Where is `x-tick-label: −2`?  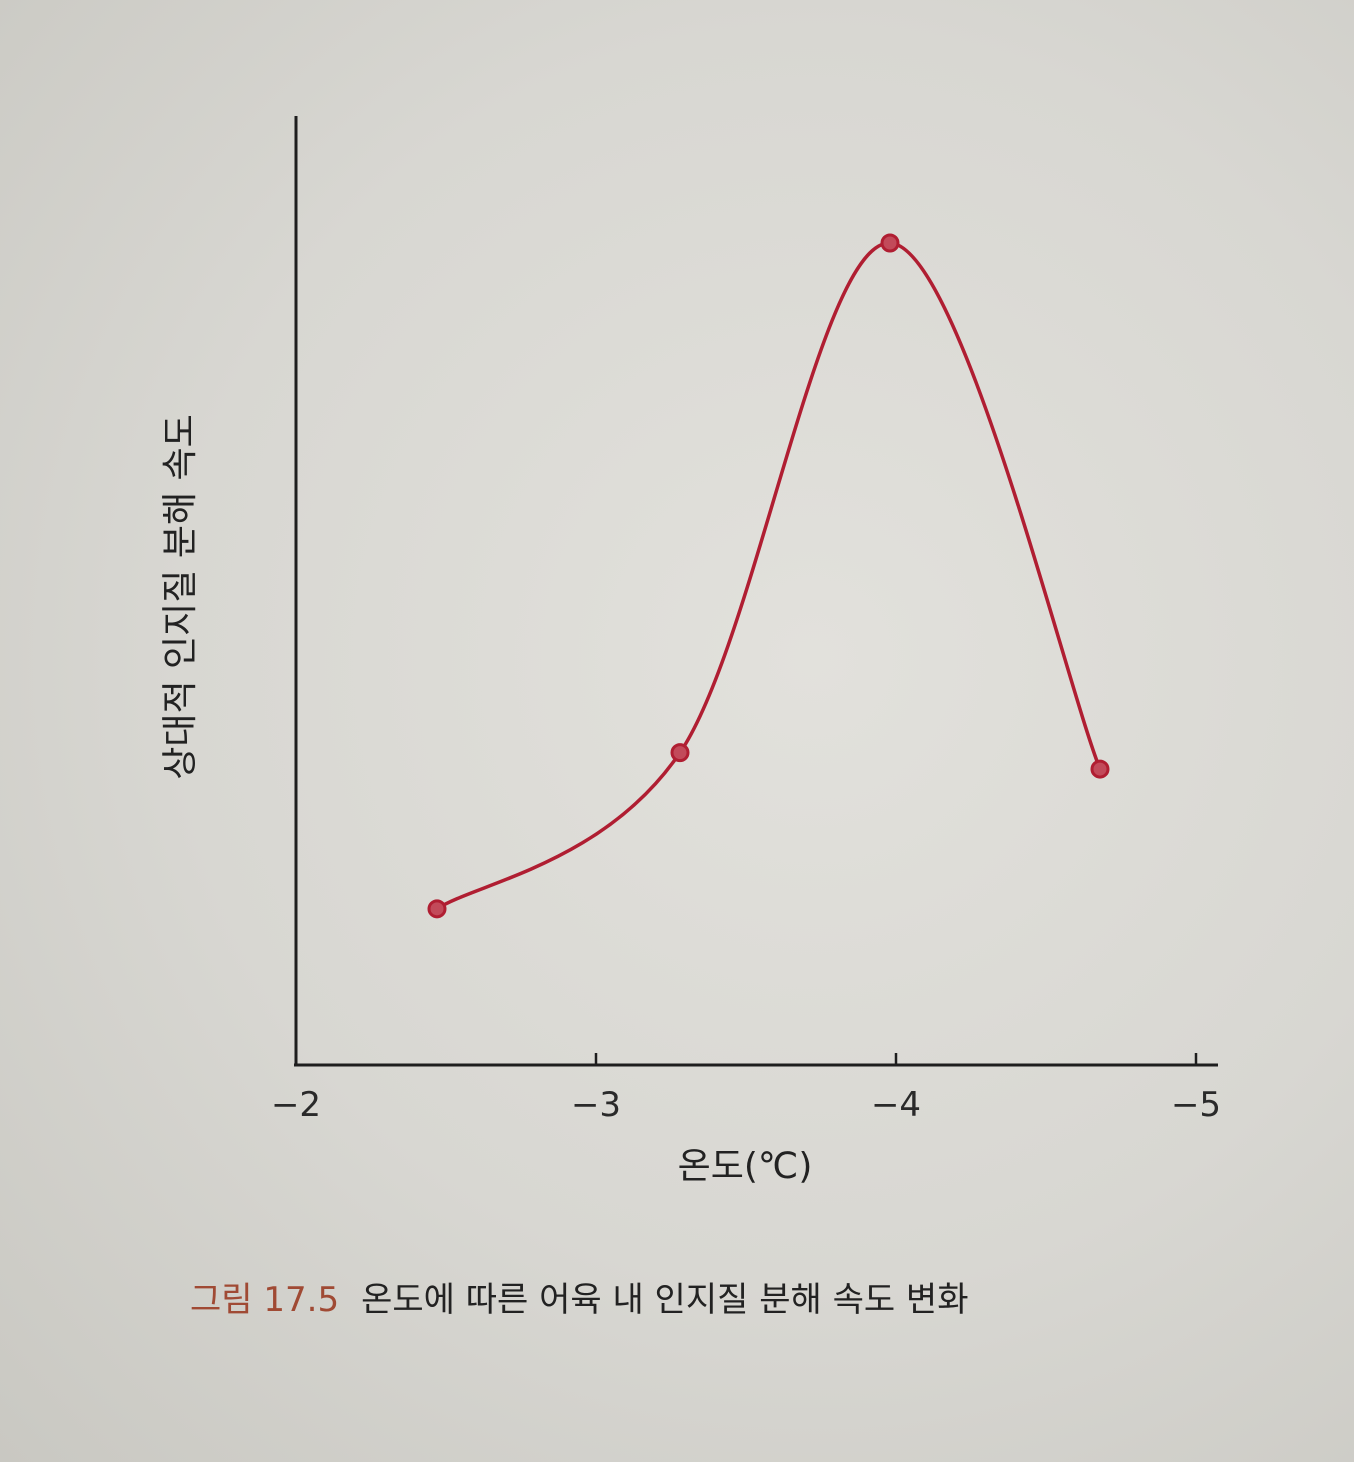
x-tick-label: −2 is located at coordinates (296, 1105).